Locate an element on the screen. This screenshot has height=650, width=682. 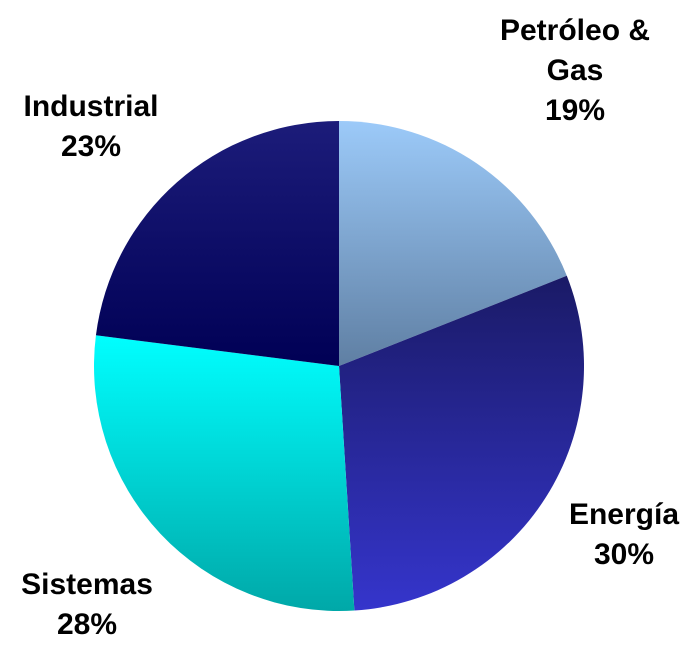
pie-label-value: 28% is located at coordinates (87, 624).